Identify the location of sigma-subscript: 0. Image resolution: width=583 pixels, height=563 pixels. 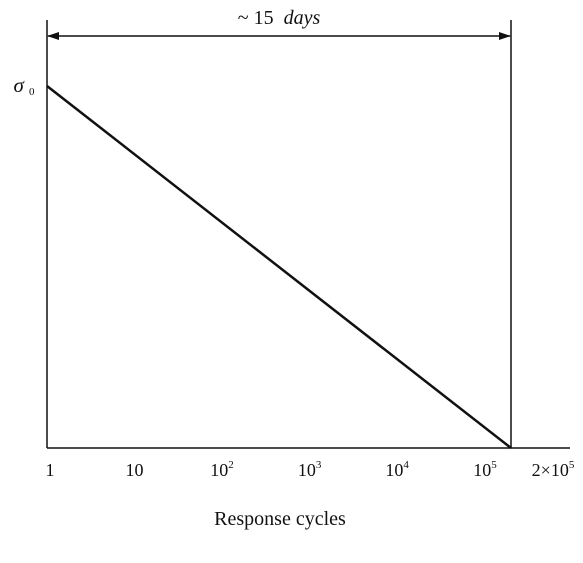
(32, 92).